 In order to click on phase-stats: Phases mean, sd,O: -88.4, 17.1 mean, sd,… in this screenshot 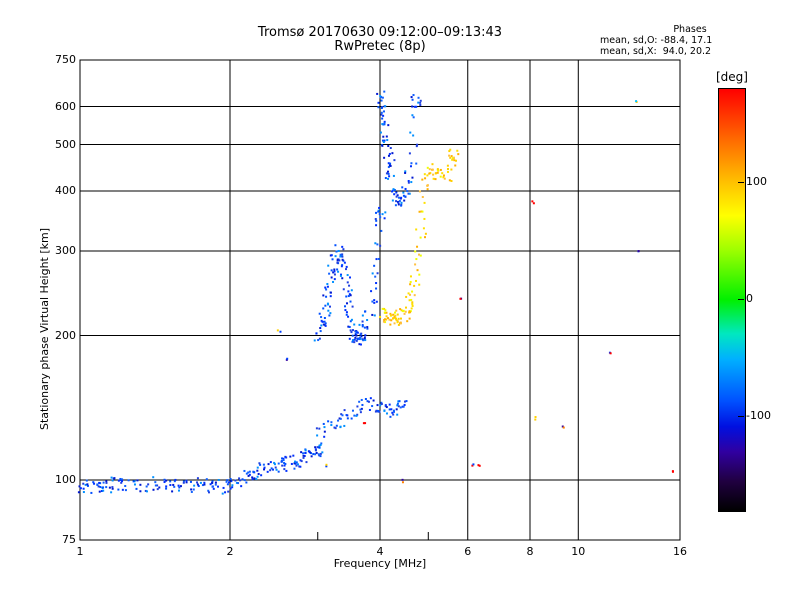, I will do `click(680, 40)`.